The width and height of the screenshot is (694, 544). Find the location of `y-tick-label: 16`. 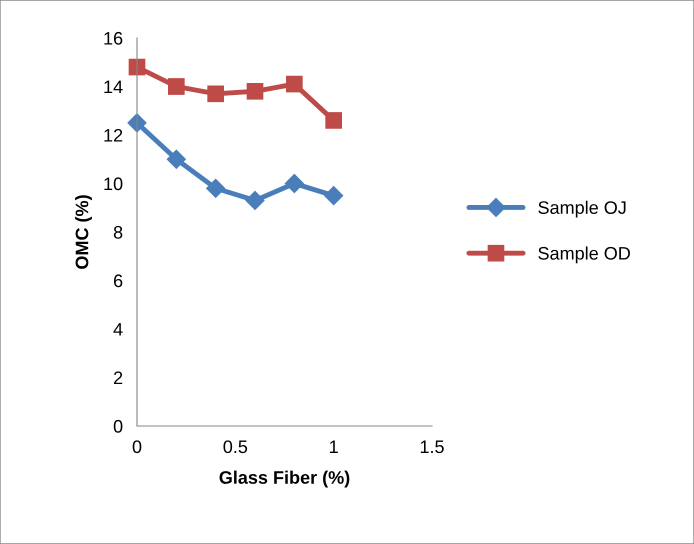

y-tick-label: 16 is located at coordinates (113, 38).